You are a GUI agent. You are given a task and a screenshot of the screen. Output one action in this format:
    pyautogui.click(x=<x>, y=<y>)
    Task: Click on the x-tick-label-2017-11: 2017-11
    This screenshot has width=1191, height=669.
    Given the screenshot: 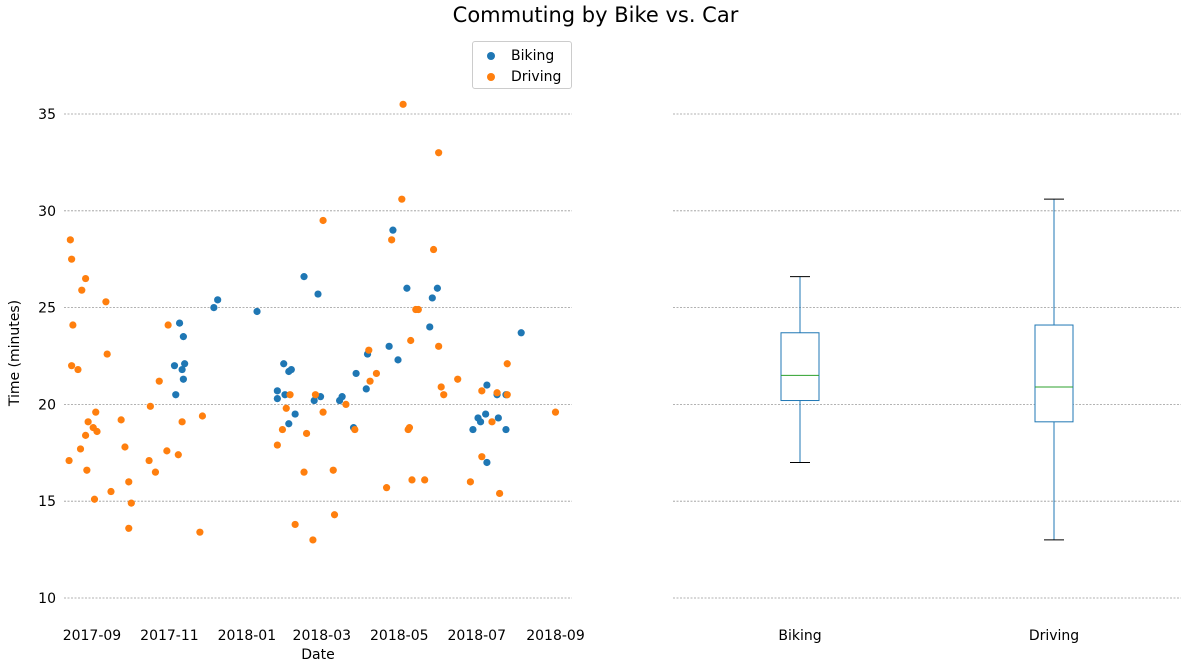 What is the action you would take?
    pyautogui.click(x=169, y=636)
    